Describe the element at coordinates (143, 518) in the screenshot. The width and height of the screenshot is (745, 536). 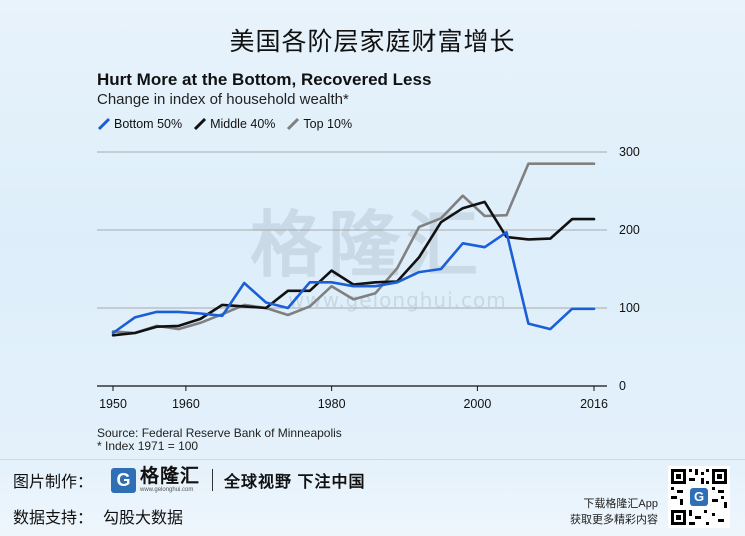
I see `data-value: 勾股大数据` at that location.